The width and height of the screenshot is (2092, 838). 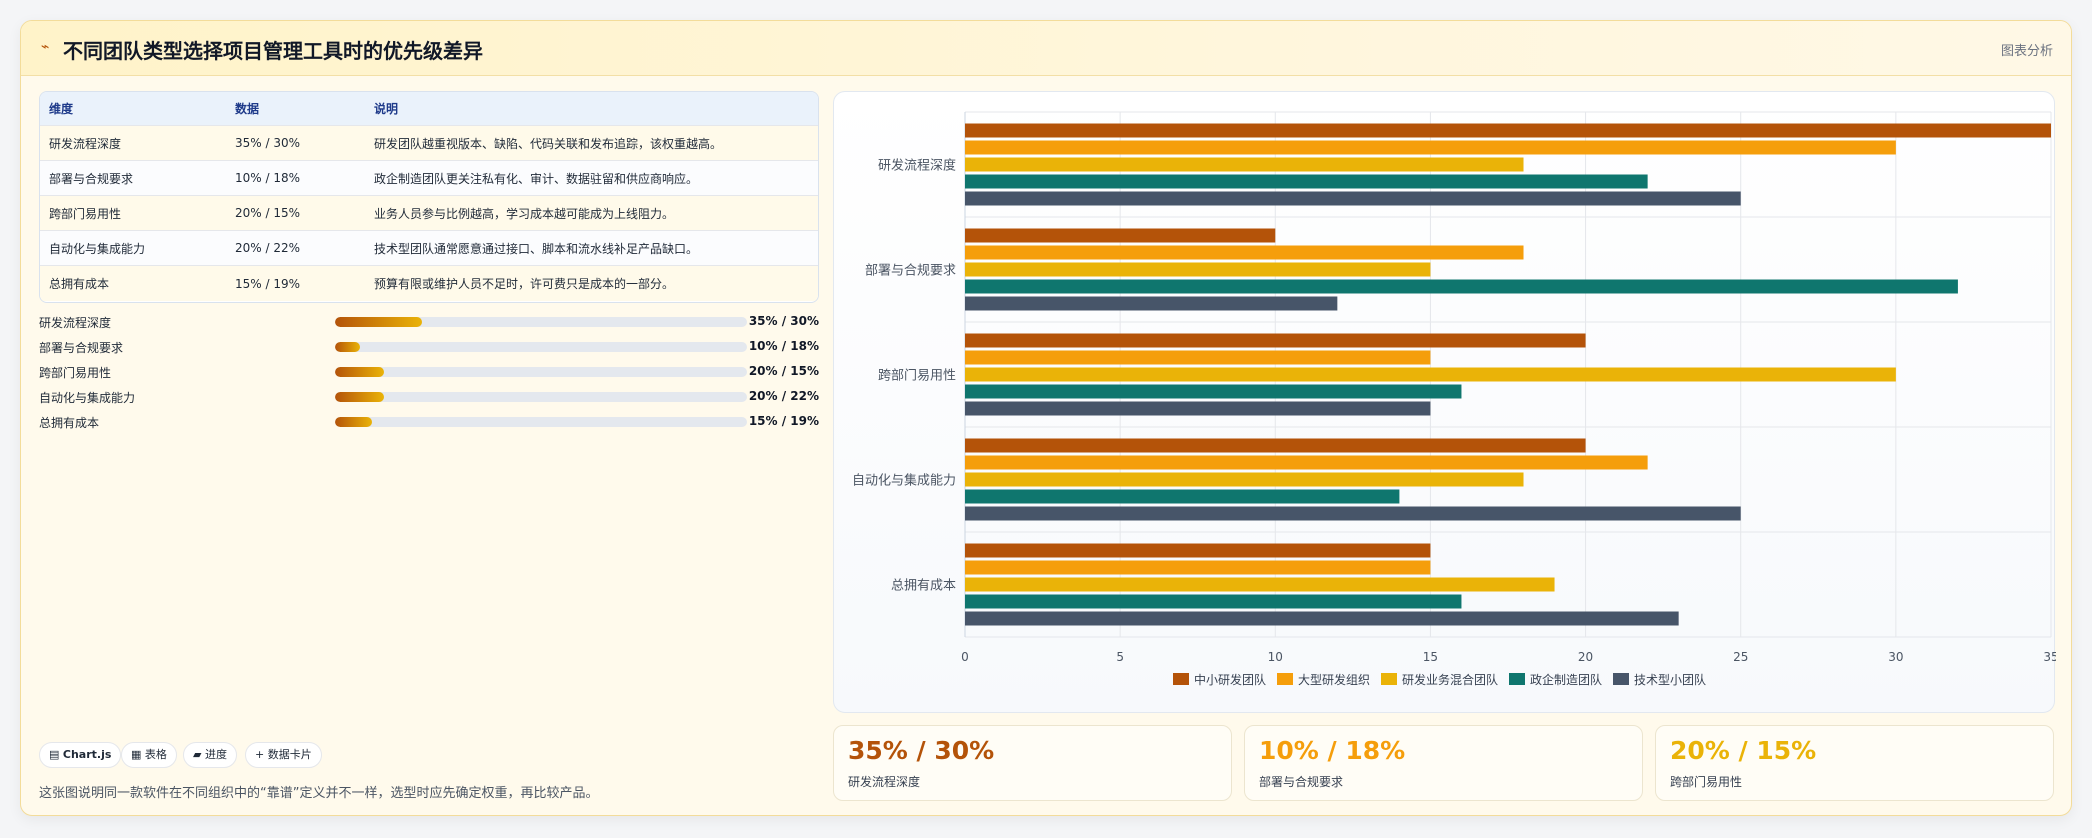 I want to click on progress-value: 20% / 22%, so click(x=783, y=396).